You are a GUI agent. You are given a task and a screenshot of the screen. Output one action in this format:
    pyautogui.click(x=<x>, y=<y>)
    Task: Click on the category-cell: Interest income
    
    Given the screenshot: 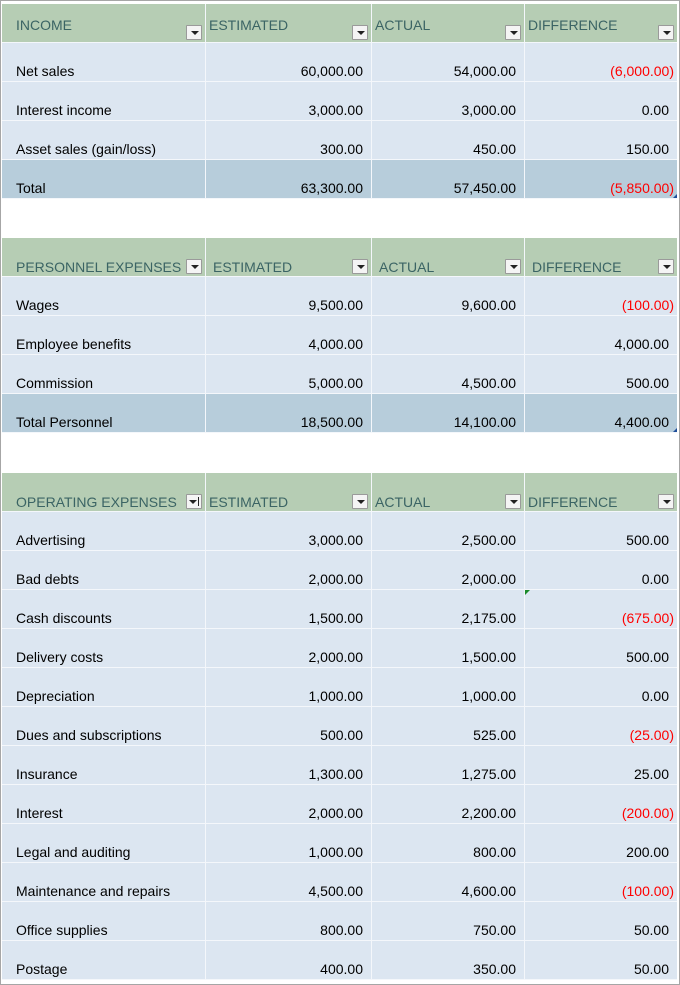 What is the action you would take?
    pyautogui.click(x=104, y=101)
    